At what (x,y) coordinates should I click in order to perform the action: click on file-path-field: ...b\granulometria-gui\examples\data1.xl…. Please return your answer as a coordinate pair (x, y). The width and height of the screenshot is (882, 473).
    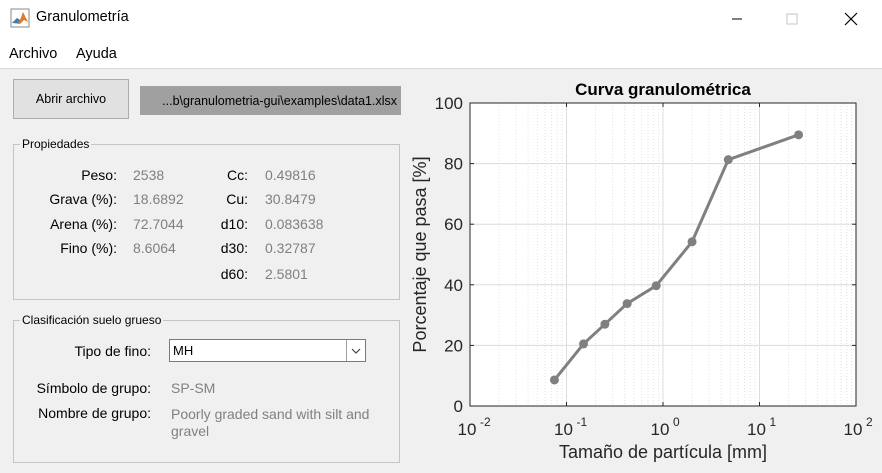
    Looking at the image, I should click on (270, 100).